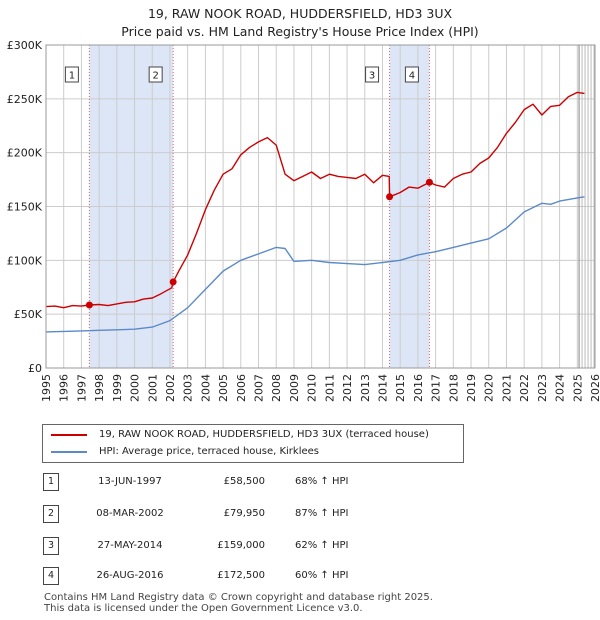 This screenshot has width=600, height=620. I want to click on sale-date: 27-MAY-2014, so click(130, 545).